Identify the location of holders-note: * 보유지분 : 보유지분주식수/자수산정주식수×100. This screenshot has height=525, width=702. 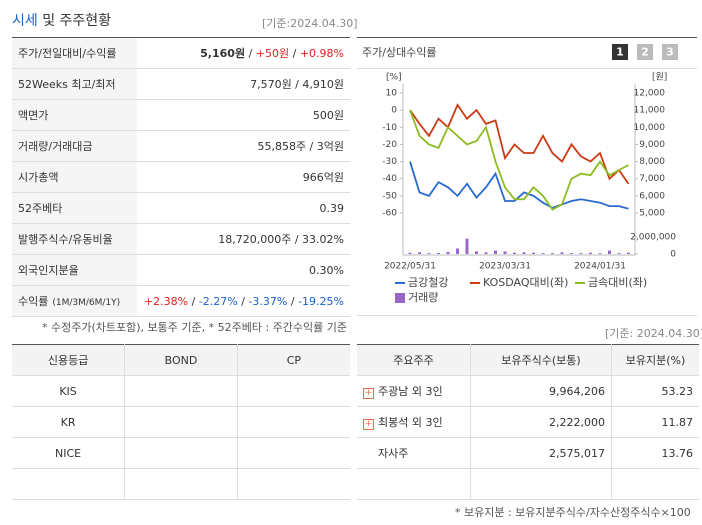
(573, 512).